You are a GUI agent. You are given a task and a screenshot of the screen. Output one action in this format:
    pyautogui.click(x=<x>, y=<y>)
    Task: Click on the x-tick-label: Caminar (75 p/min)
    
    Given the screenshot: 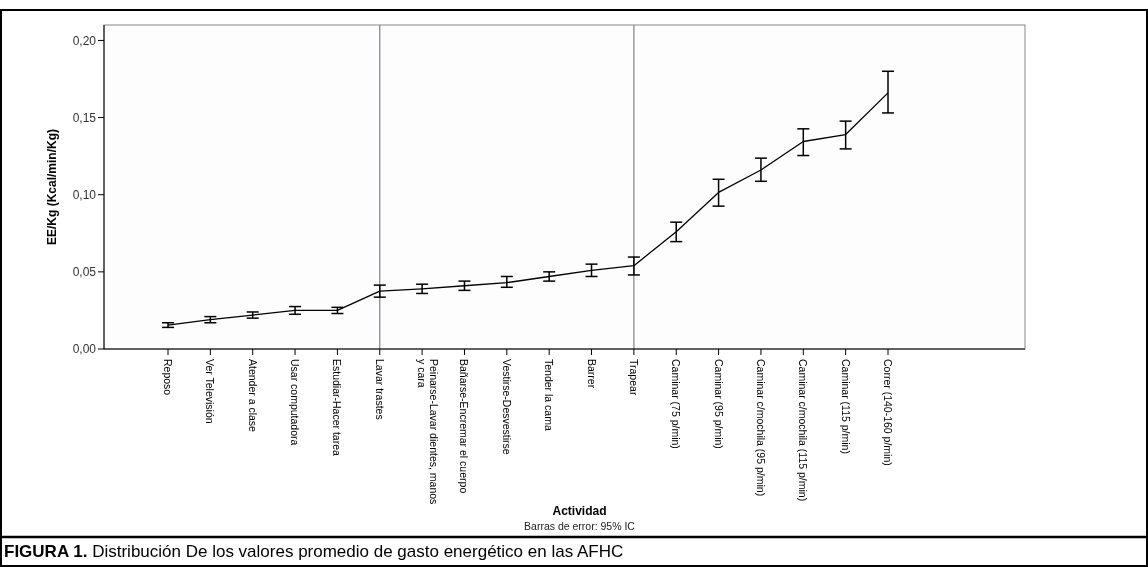 What is the action you would take?
    pyautogui.click(x=676, y=404)
    